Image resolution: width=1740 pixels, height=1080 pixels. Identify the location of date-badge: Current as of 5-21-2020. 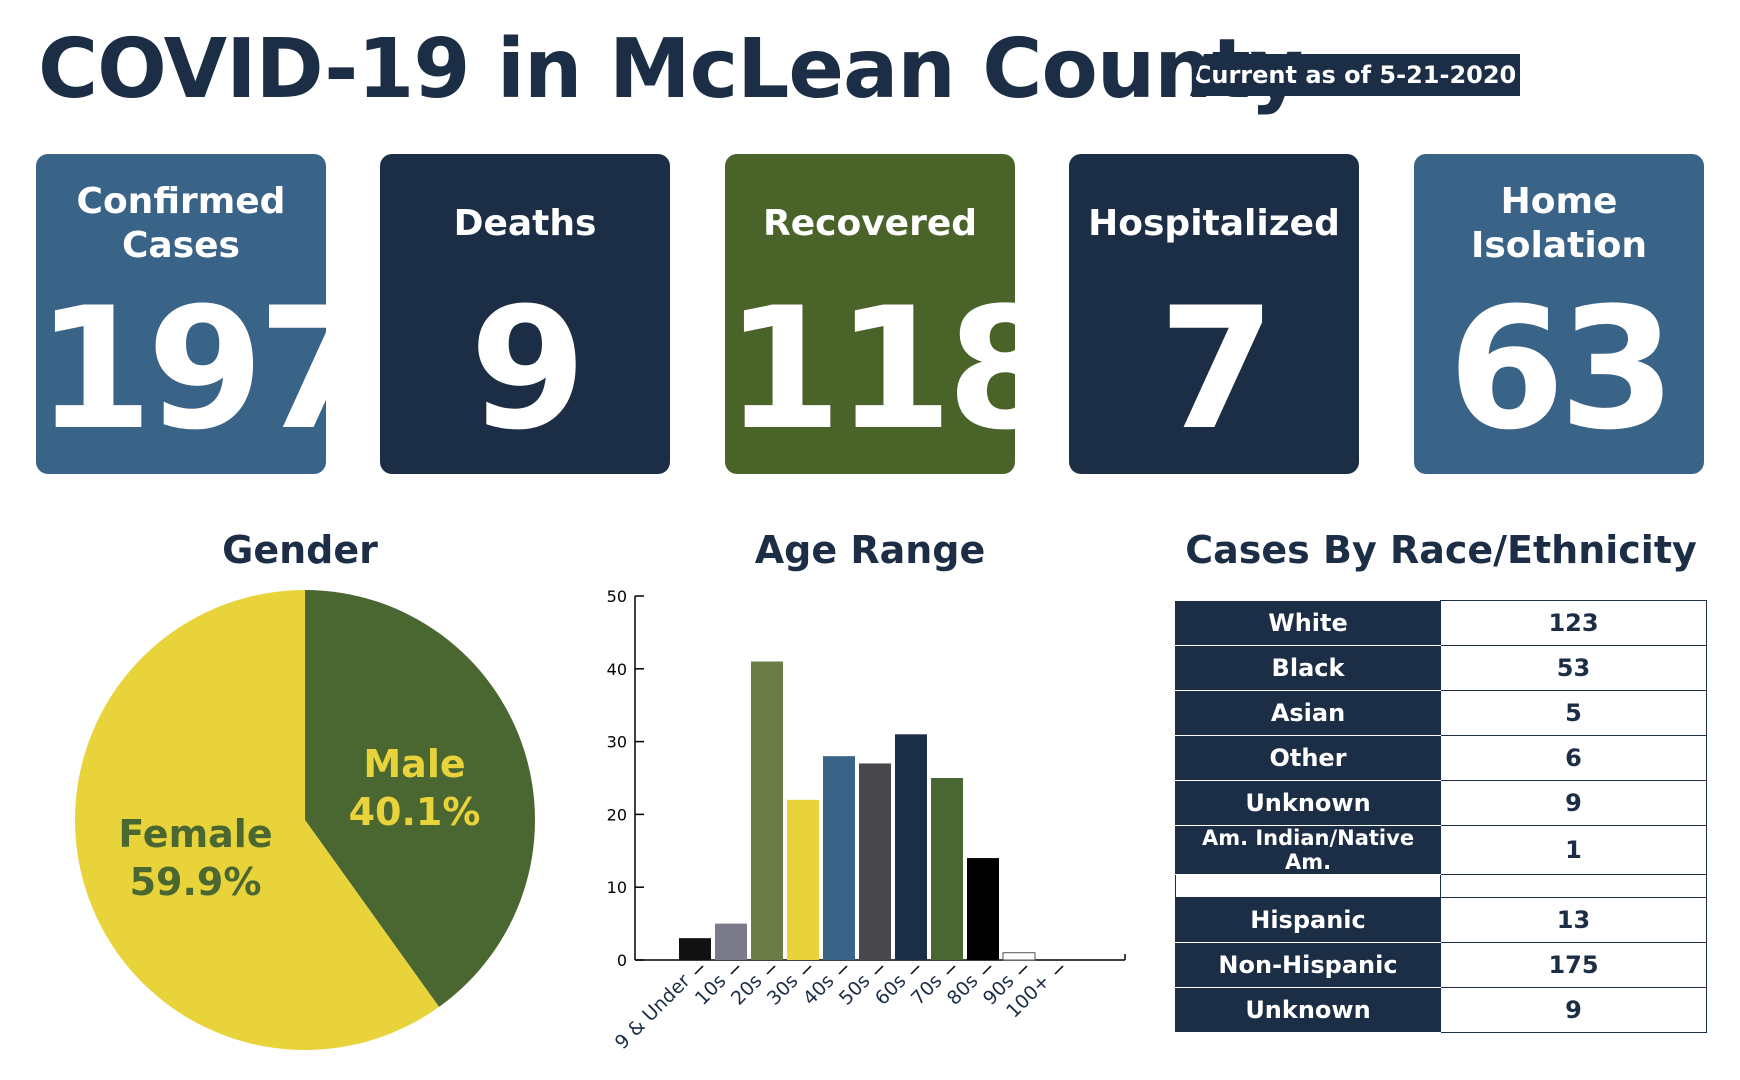
(1355, 75).